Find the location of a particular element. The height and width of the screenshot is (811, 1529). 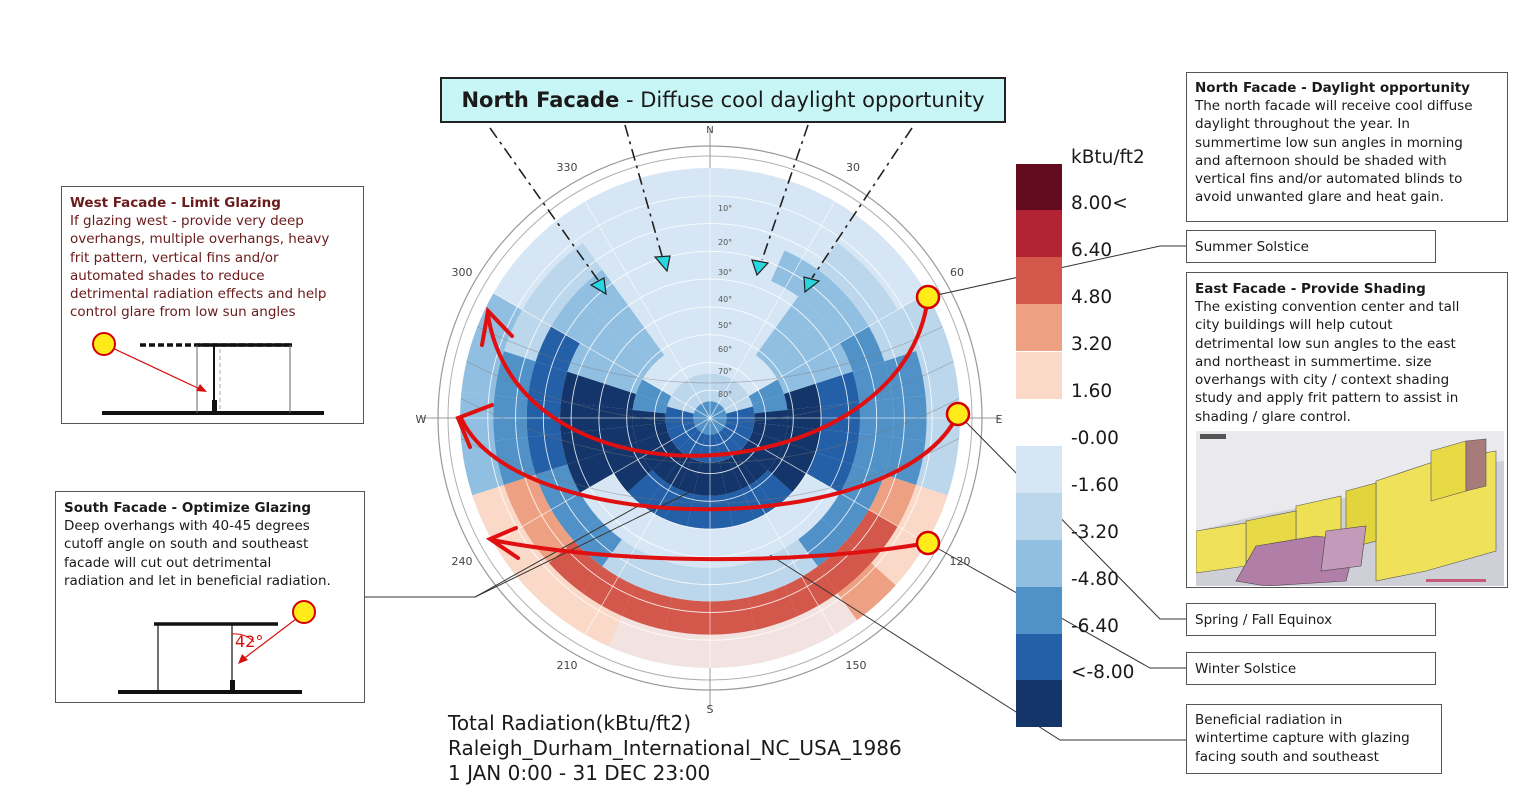

south-section-sketch: 42° is located at coordinates (217, 647).